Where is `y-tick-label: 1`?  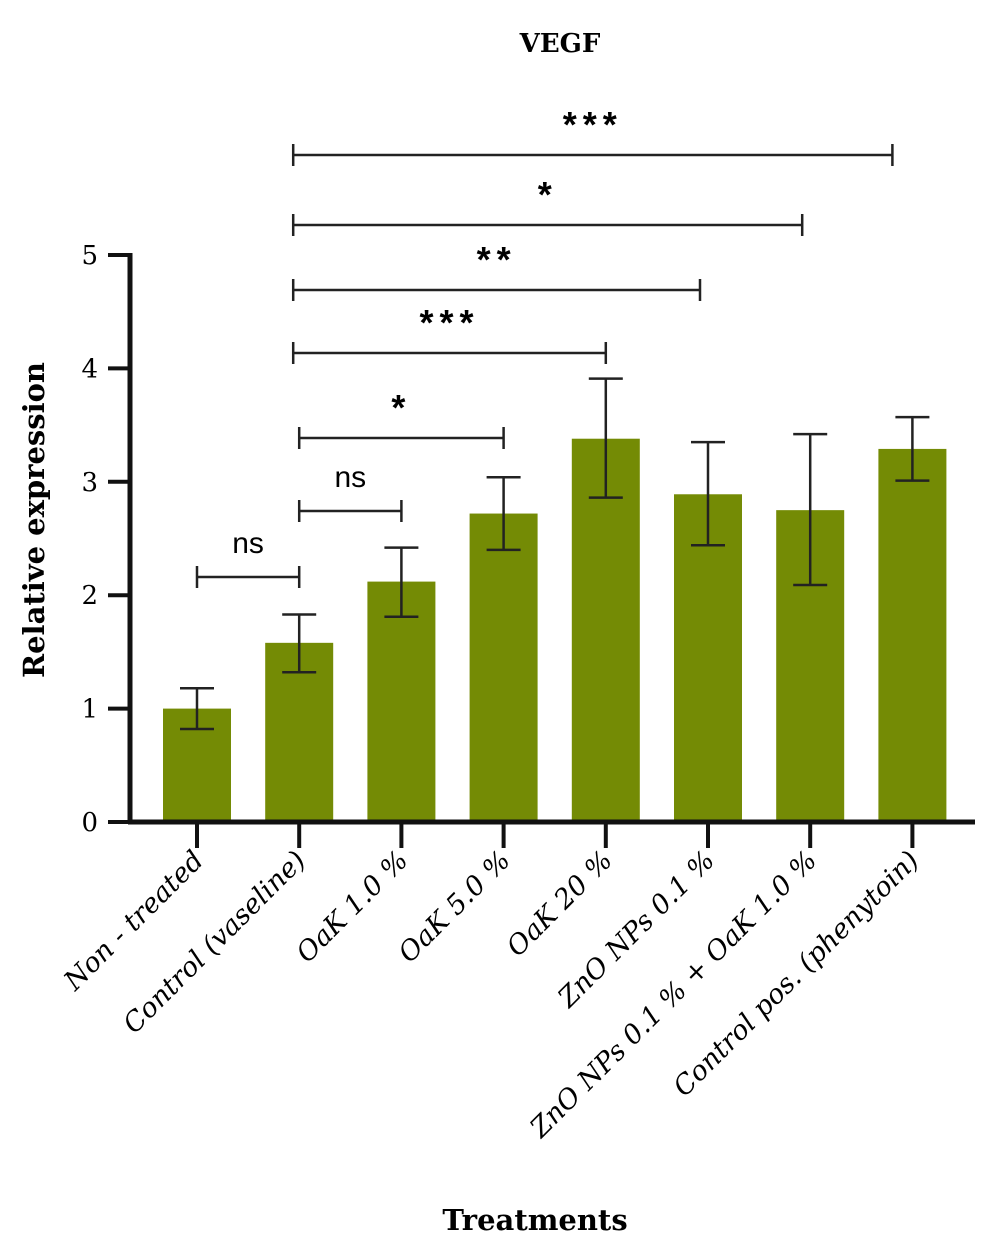
y-tick-label: 1 is located at coordinates (89, 710).